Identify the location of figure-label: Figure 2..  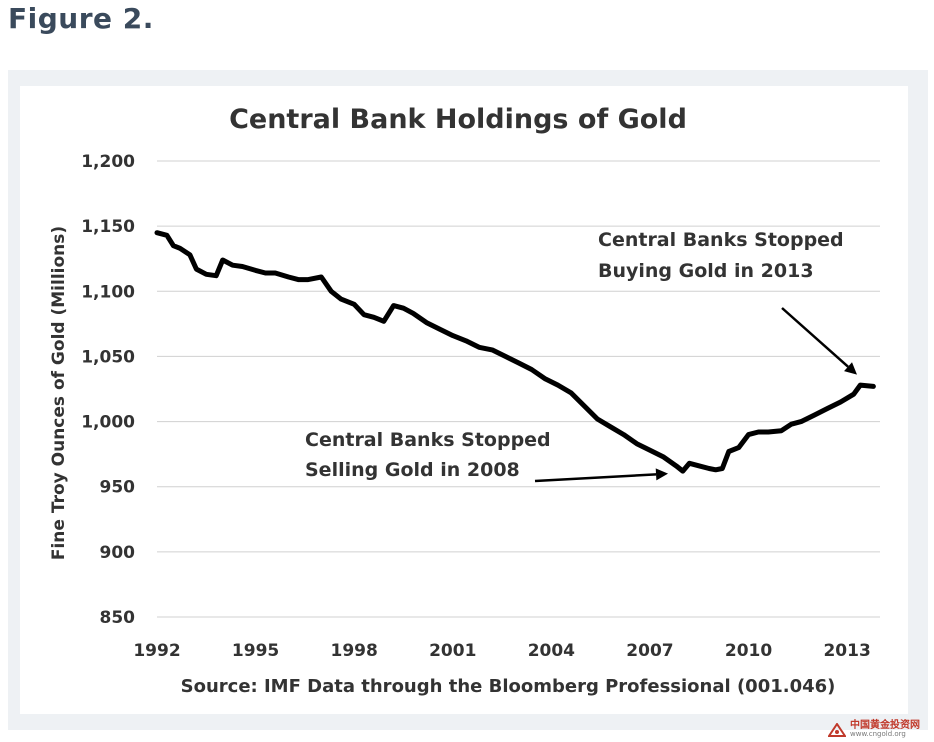
(81, 18).